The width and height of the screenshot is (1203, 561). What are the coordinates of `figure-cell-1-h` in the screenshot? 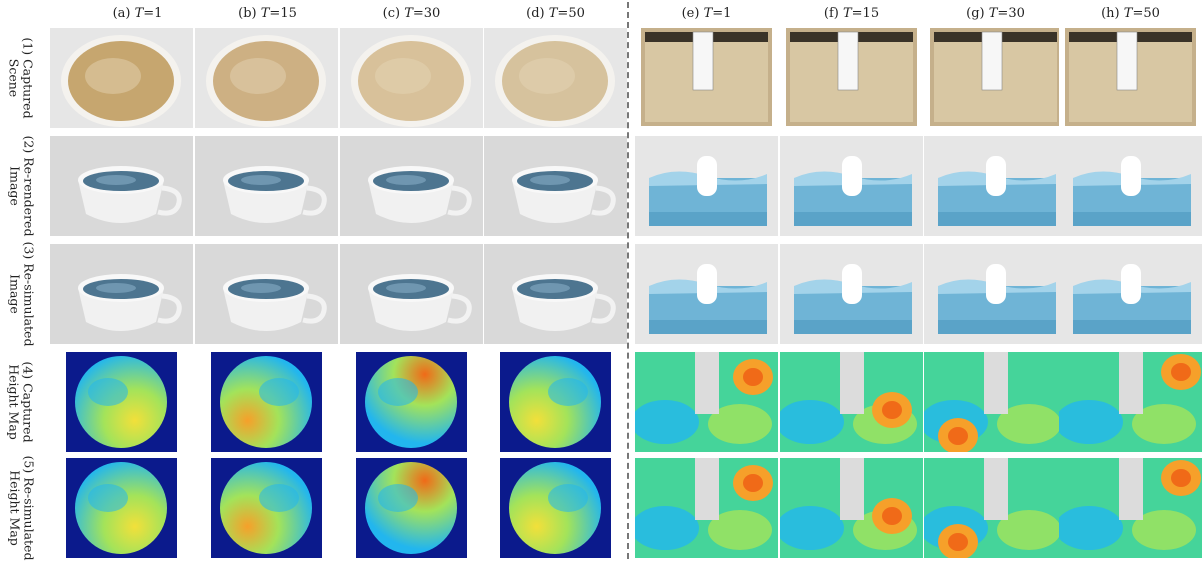 It's located at (1130, 78).